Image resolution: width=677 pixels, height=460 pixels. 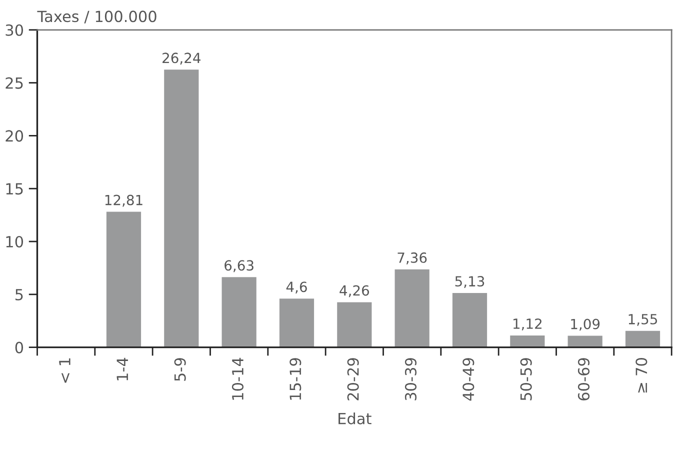 I want to click on y-tick-label: 10, so click(x=15, y=242).